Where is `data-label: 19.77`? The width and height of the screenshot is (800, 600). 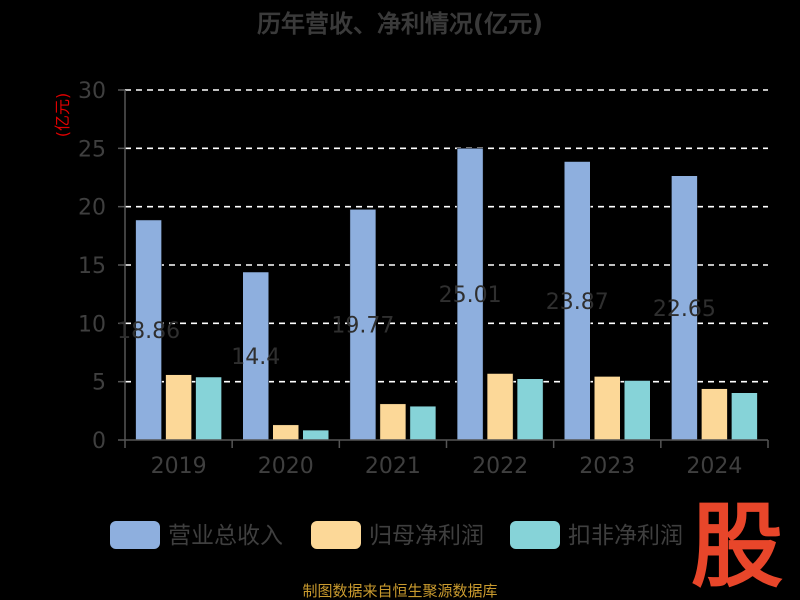 data-label: 19.77 is located at coordinates (362, 326).